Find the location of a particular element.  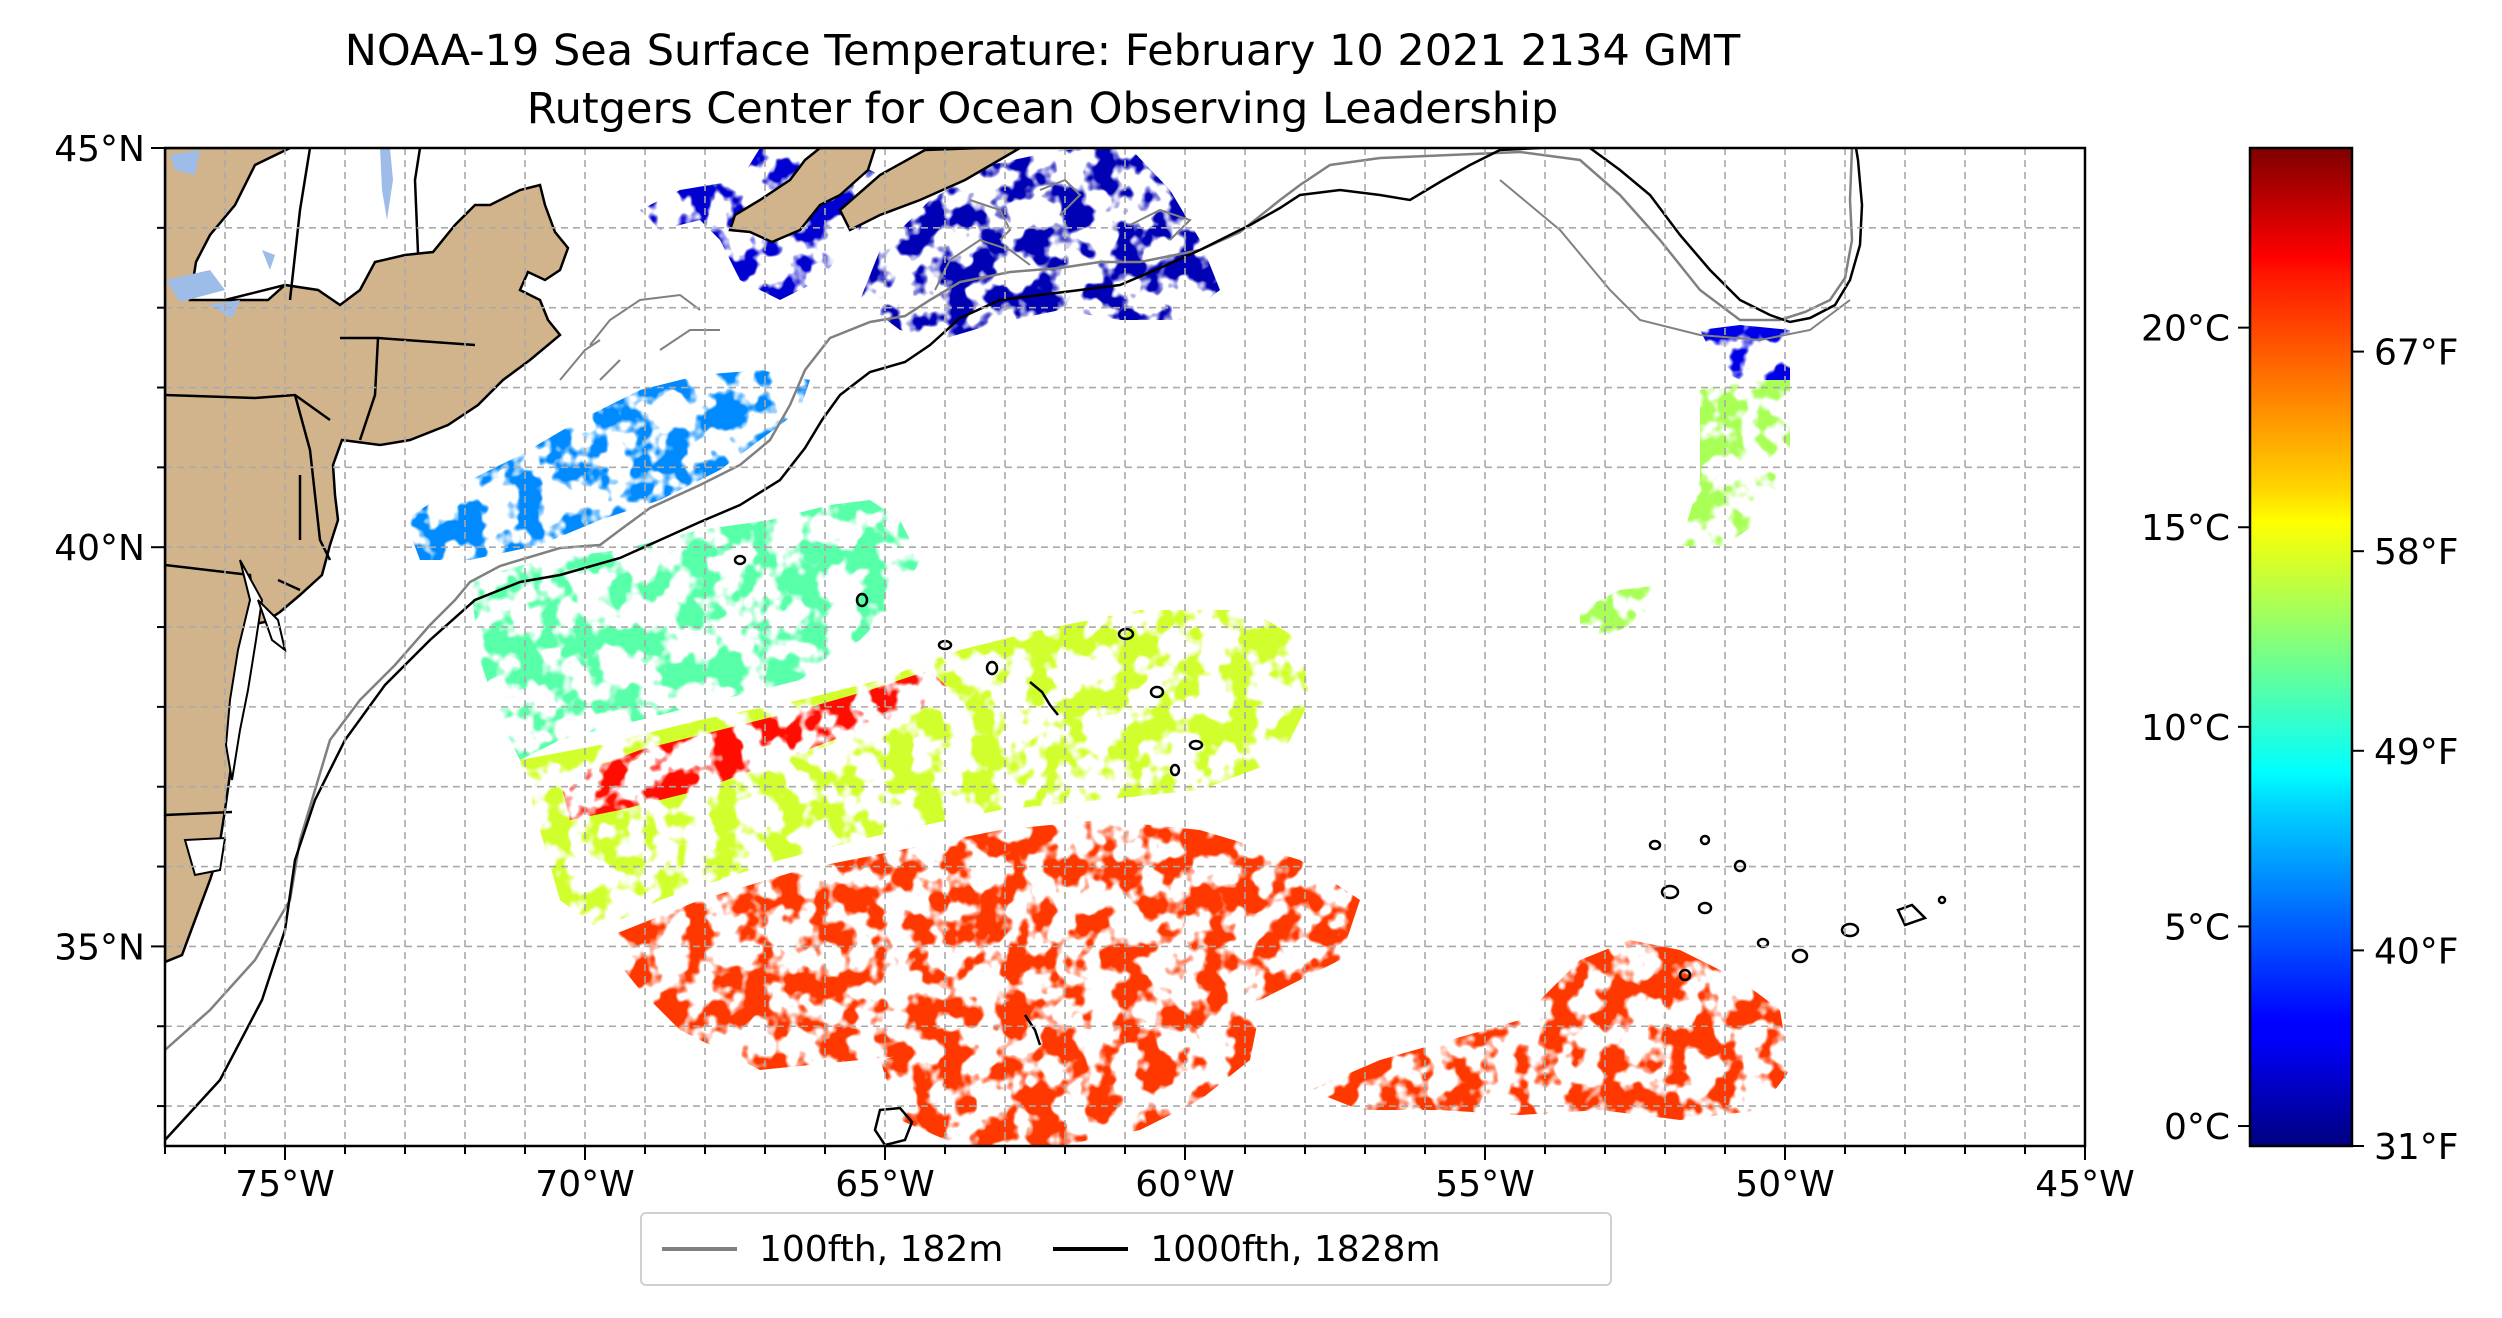

colorbar: 0°C 5°C 10°C 15°C 20°C 31°F 40°F 49°F 58°F 67°F is located at coordinates (2300, 657).